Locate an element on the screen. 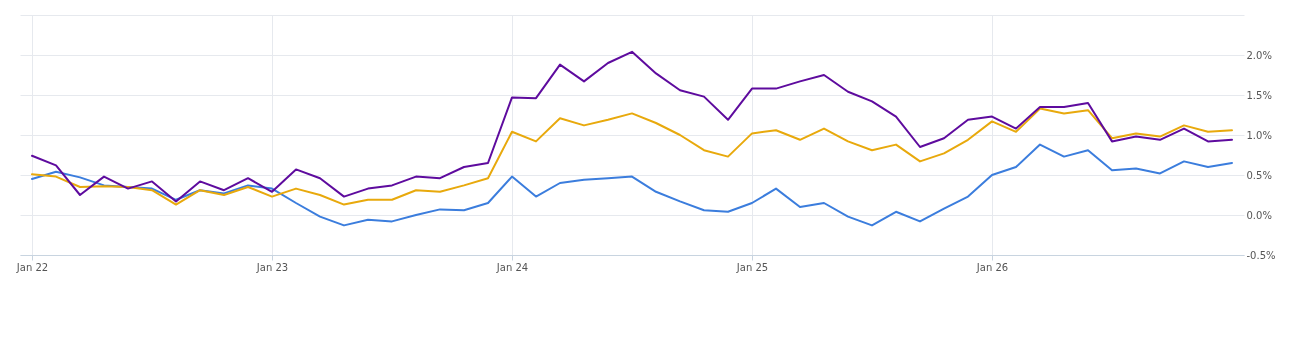  y-tick-label: 2.0% is located at coordinates (1259, 55).